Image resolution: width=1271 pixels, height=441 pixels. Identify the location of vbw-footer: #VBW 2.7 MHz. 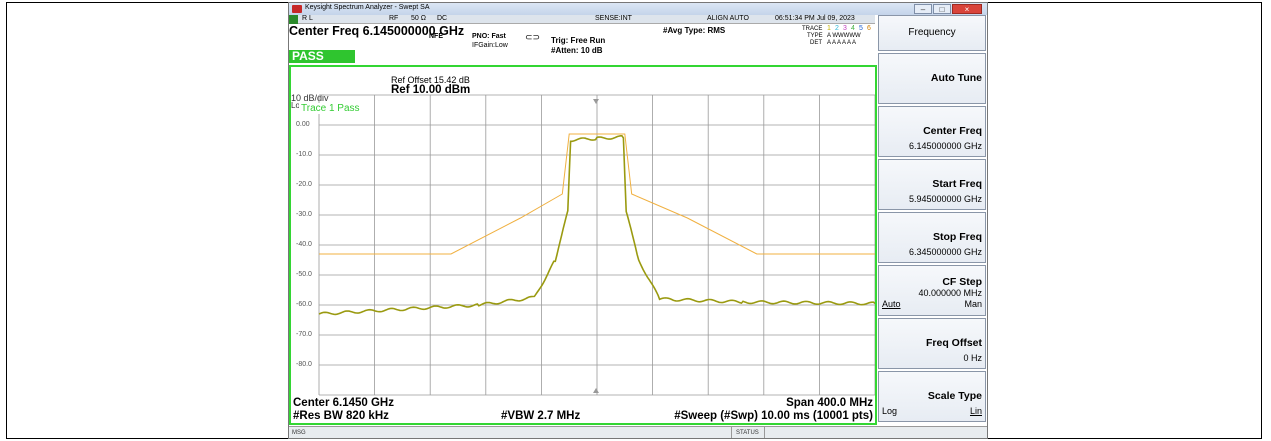
(541, 416).